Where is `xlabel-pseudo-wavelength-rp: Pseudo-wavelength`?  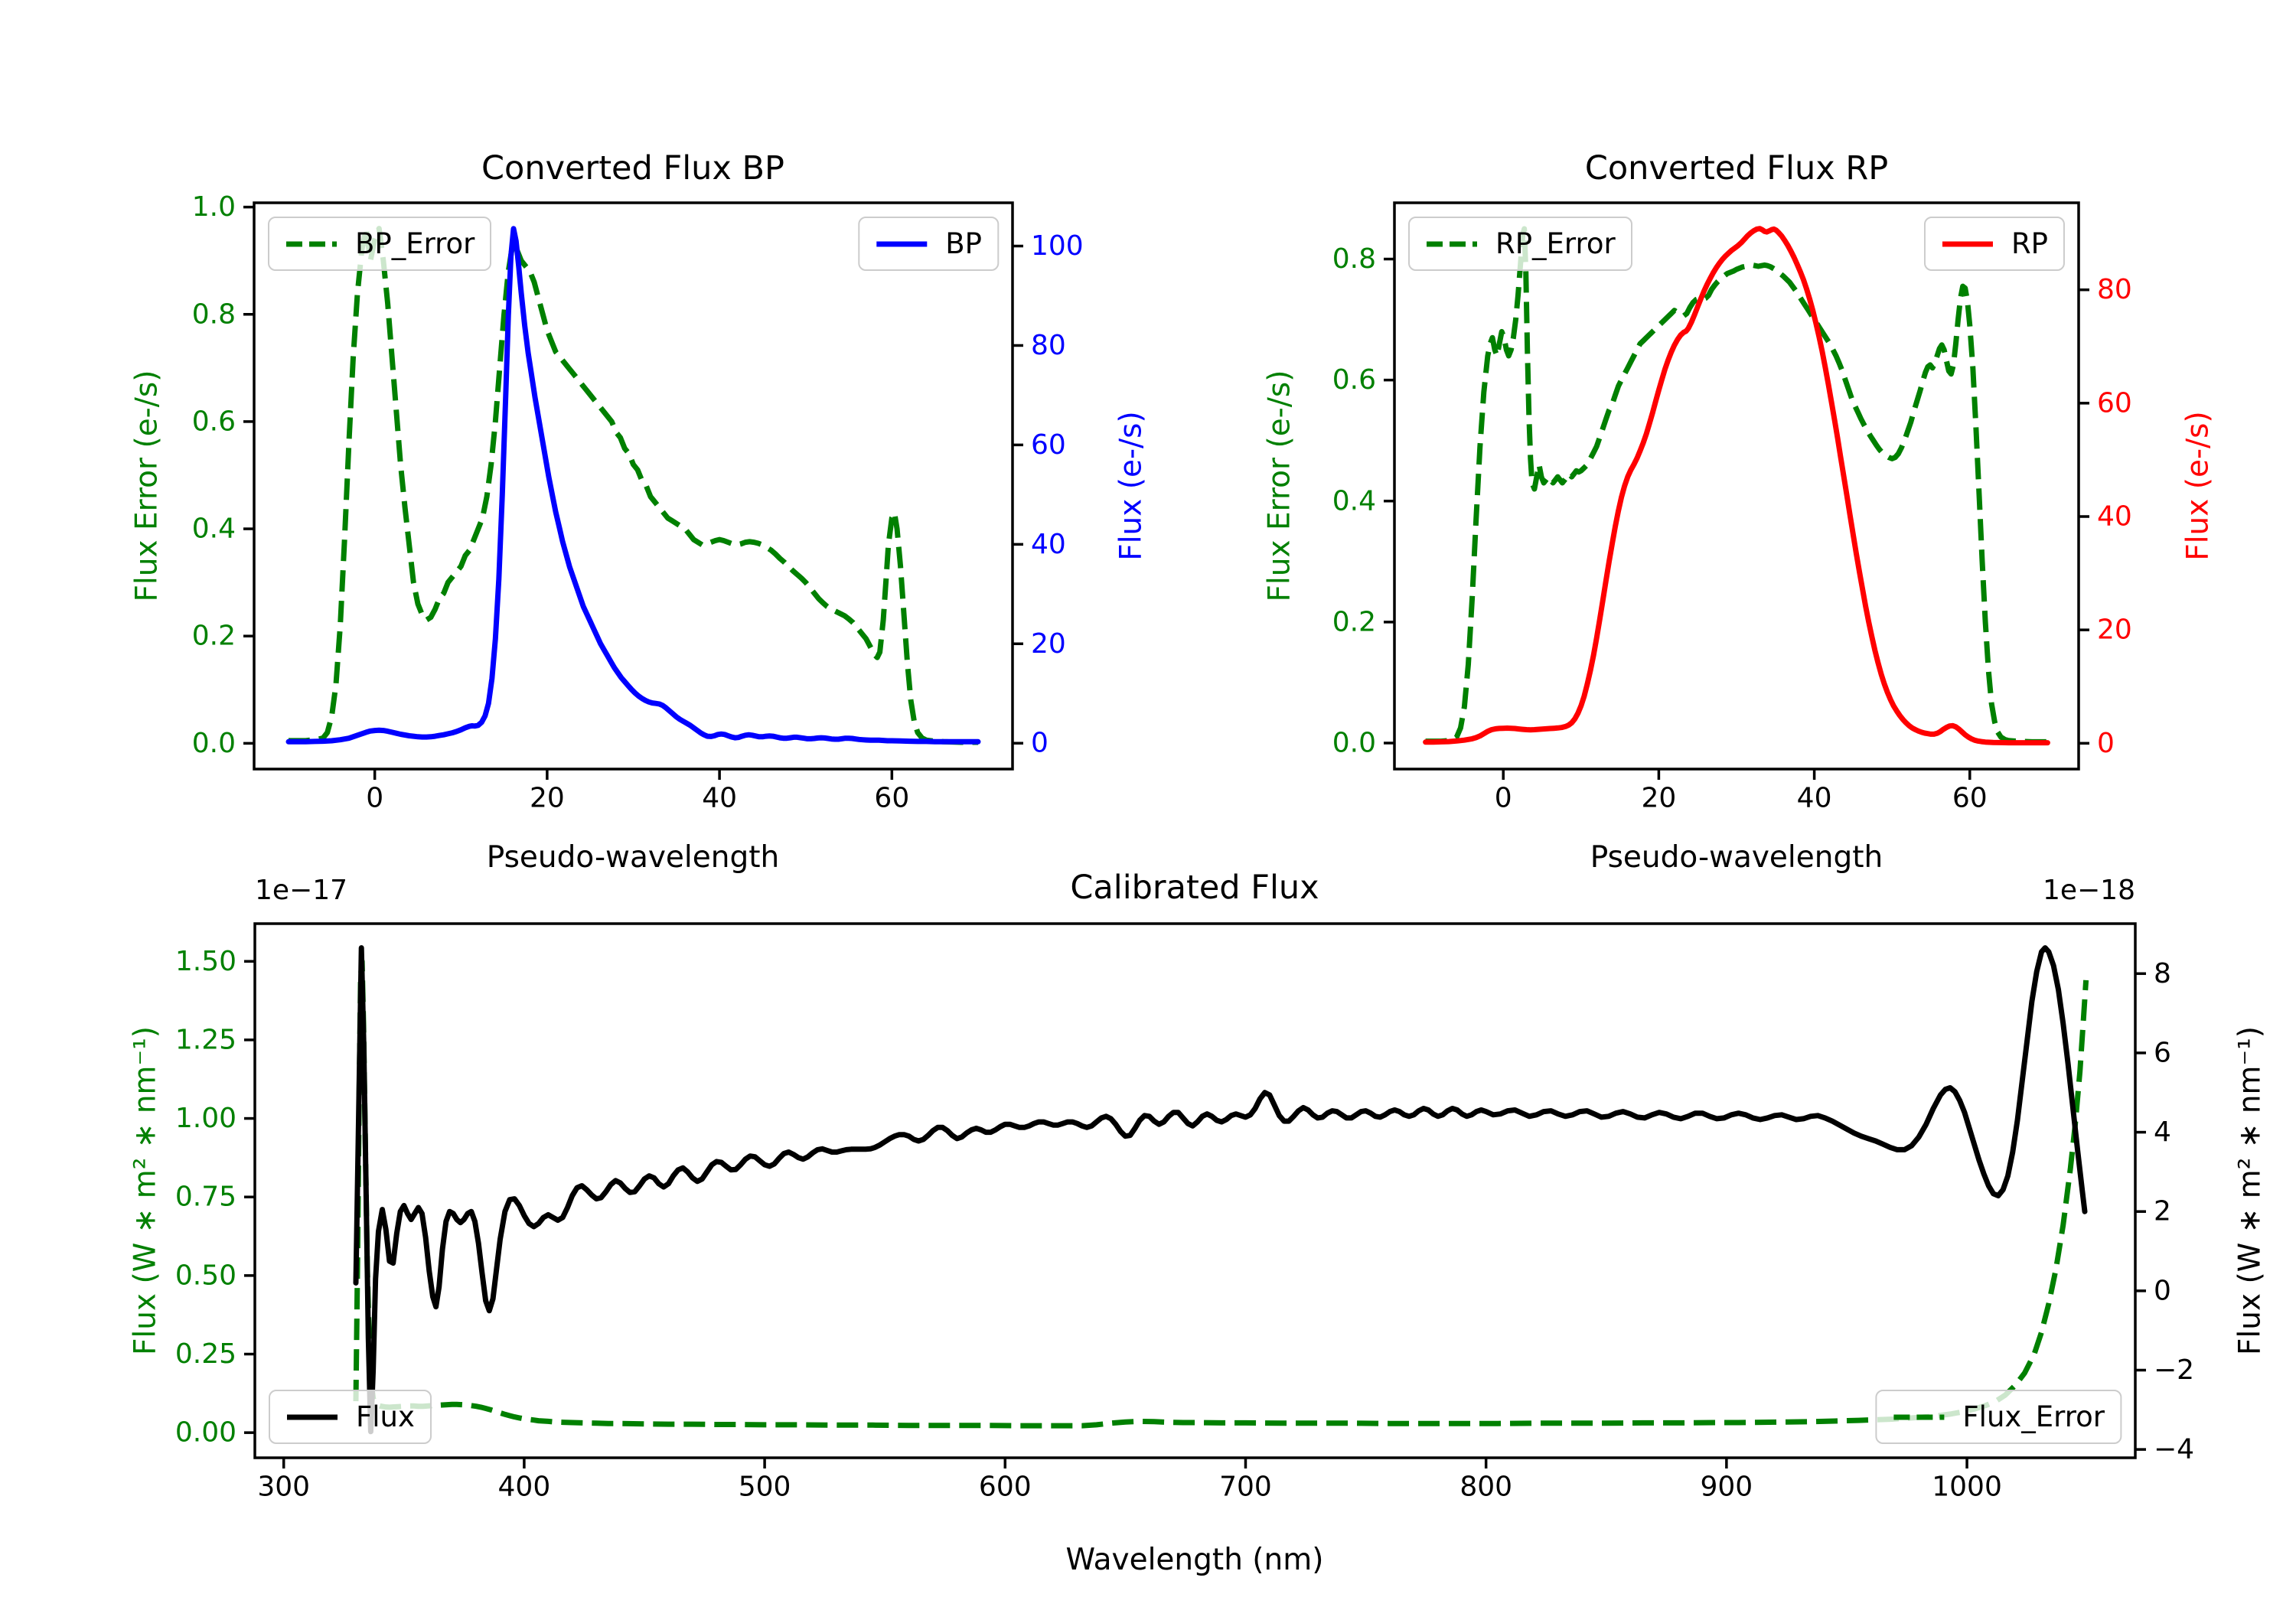 xlabel-pseudo-wavelength-rp: Pseudo-wavelength is located at coordinates (1736, 858).